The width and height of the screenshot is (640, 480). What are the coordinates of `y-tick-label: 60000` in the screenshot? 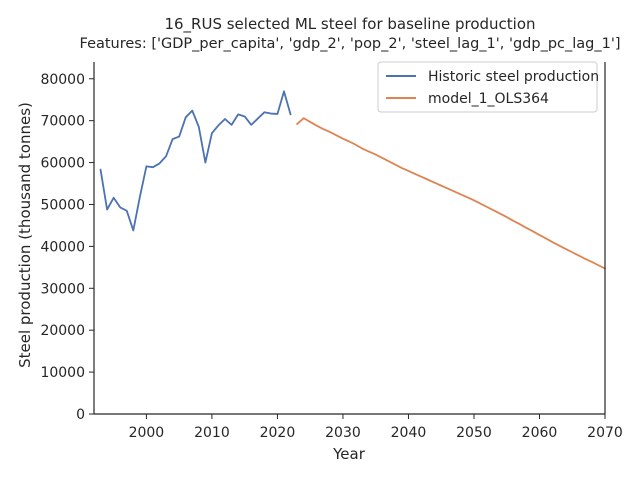 It's located at (62, 164).